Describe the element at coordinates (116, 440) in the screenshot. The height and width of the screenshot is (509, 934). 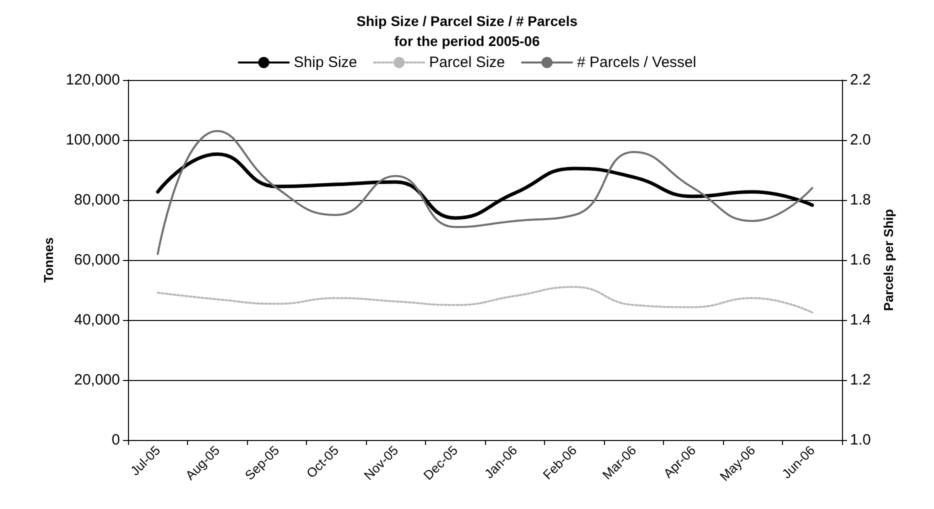
I see `y-tick-label: 0` at that location.